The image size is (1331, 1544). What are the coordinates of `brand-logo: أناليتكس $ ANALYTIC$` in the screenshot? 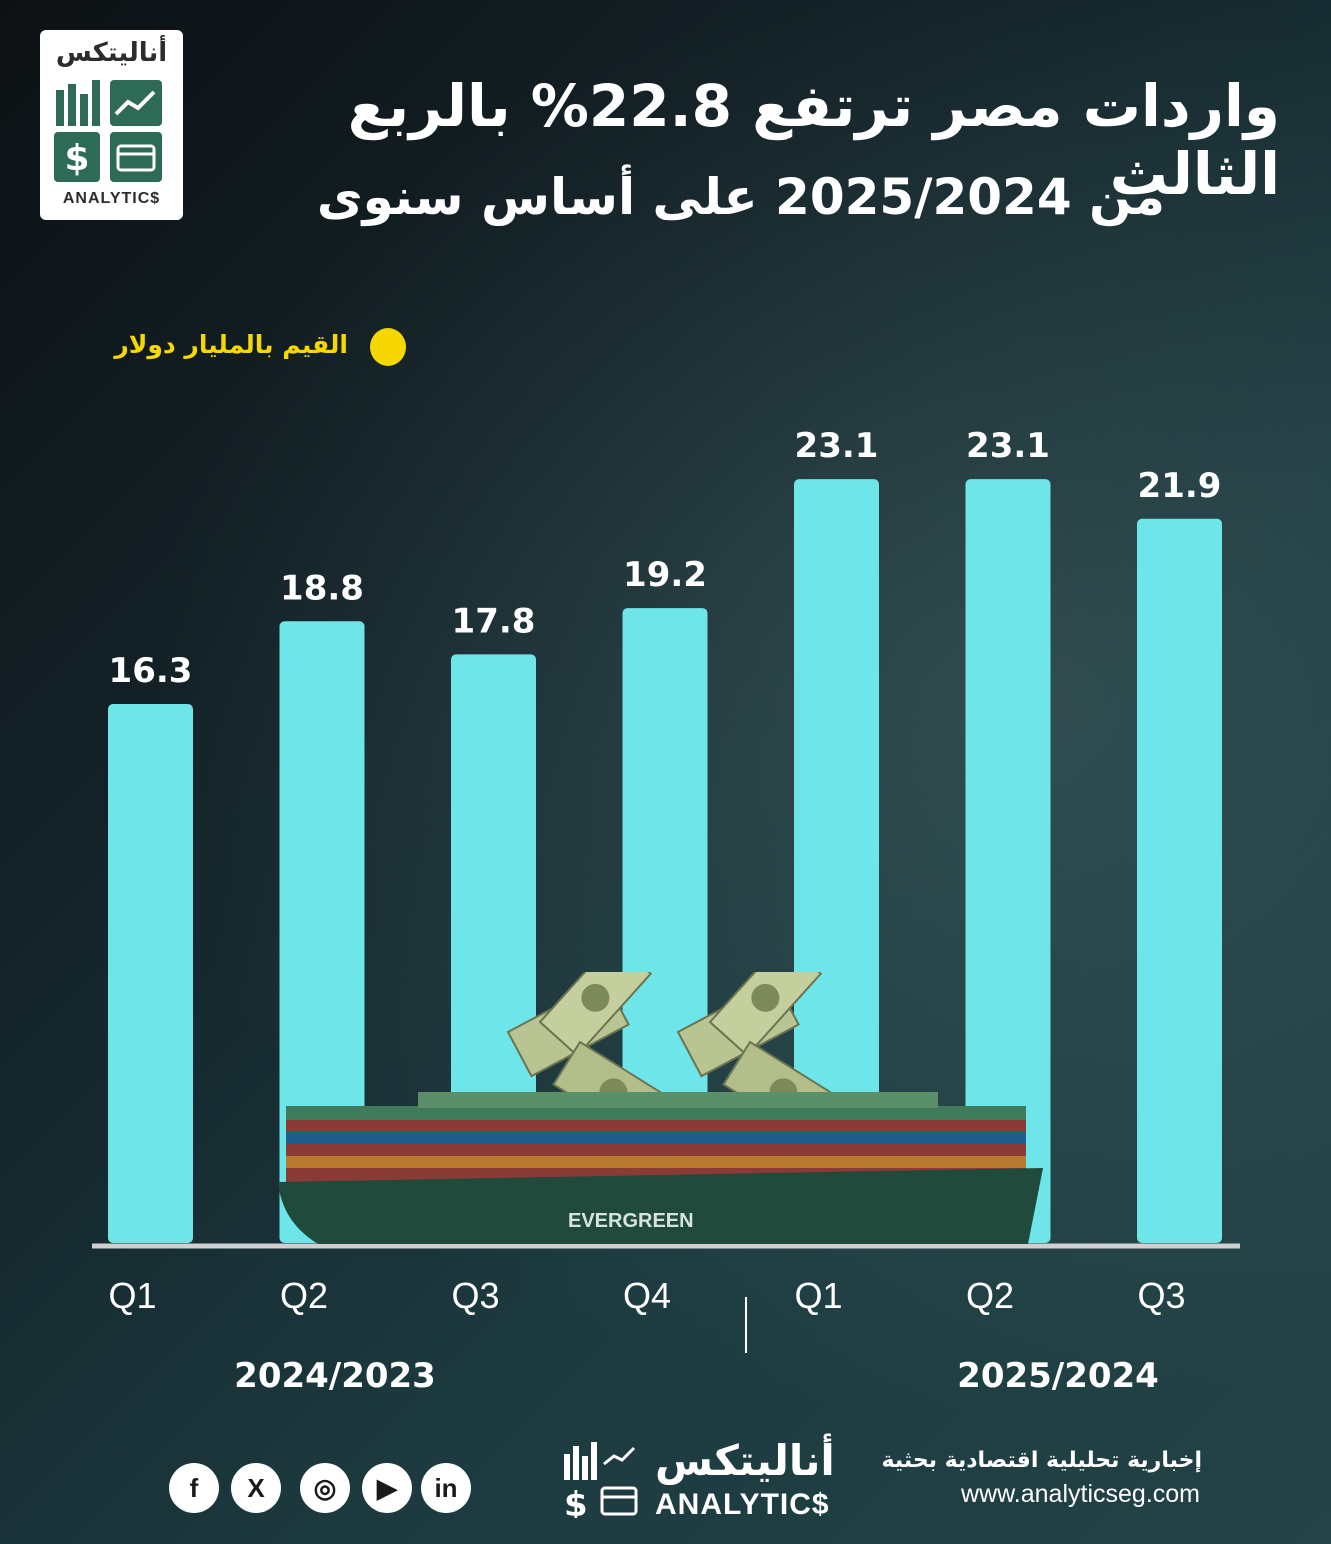 It's located at (111, 125).